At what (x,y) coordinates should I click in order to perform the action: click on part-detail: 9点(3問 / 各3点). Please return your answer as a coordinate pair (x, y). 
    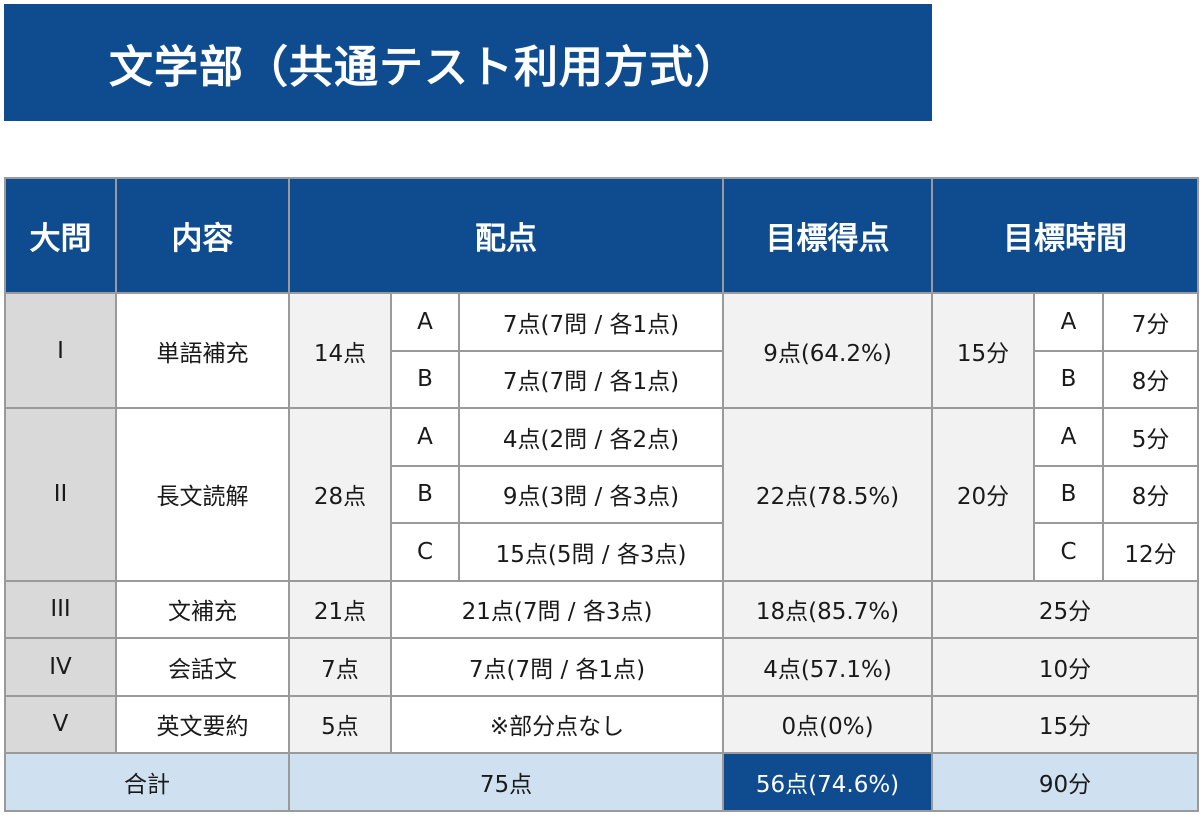
    Looking at the image, I should click on (591, 494).